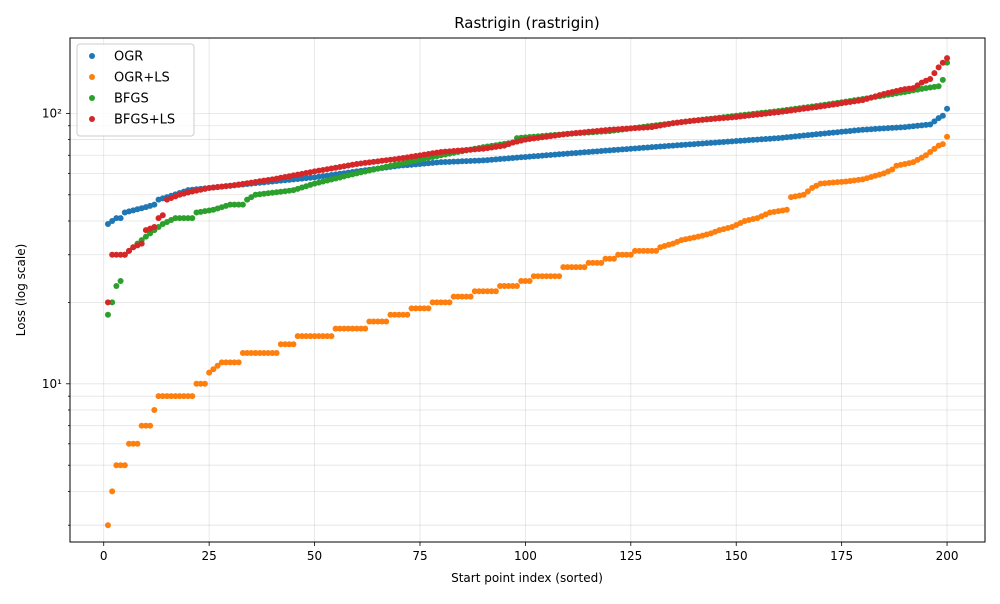 The image size is (1000, 604). I want to click on x-tick-label: 25, so click(209, 556).